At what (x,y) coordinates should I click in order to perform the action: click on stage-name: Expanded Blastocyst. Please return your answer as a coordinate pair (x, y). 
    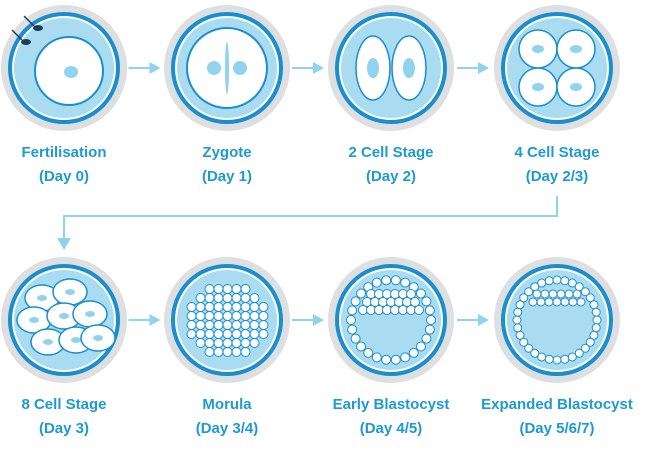
    Looking at the image, I should click on (557, 404).